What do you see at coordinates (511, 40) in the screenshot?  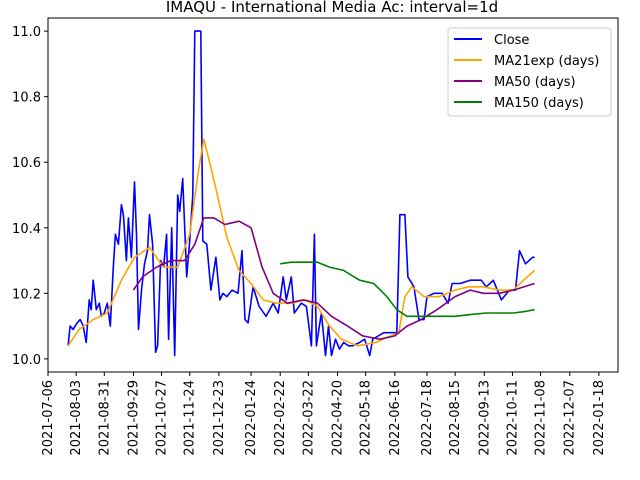 I see `legend-label: Close` at bounding box center [511, 40].